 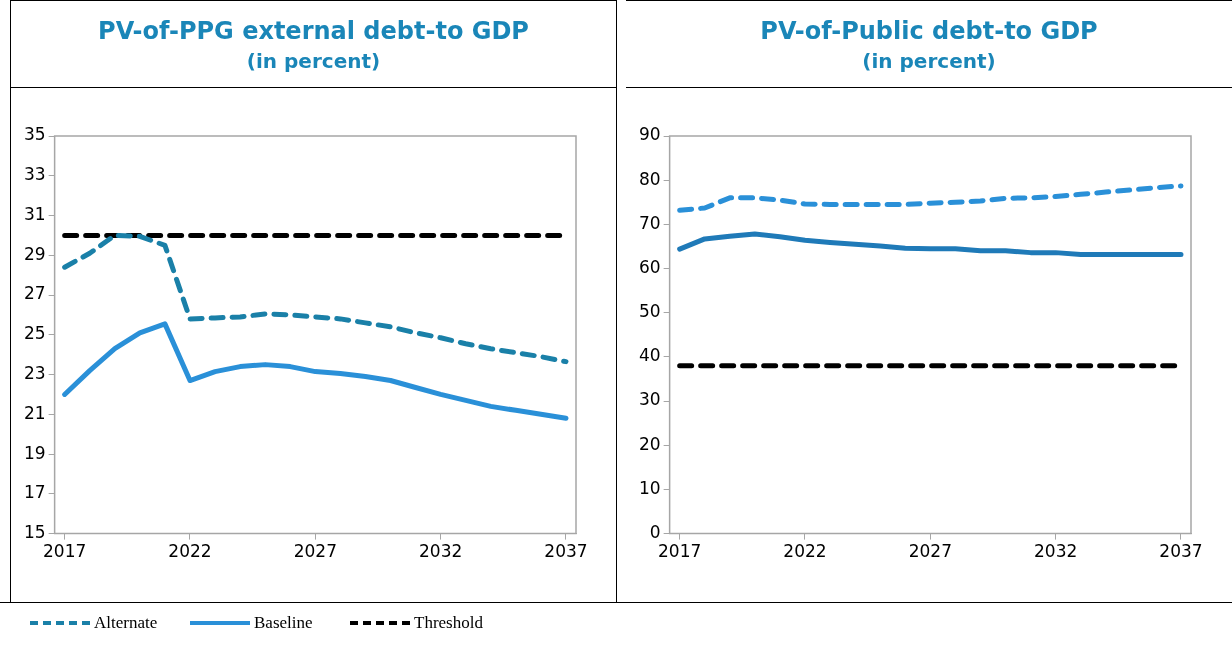 I want to click on y-tick-label: 29, so click(x=34, y=253).